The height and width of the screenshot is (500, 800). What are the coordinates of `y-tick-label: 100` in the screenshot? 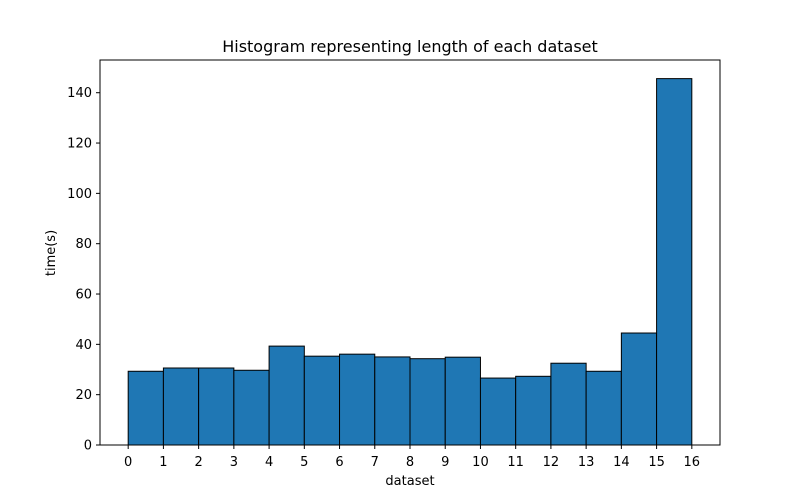 It's located at (79, 194).